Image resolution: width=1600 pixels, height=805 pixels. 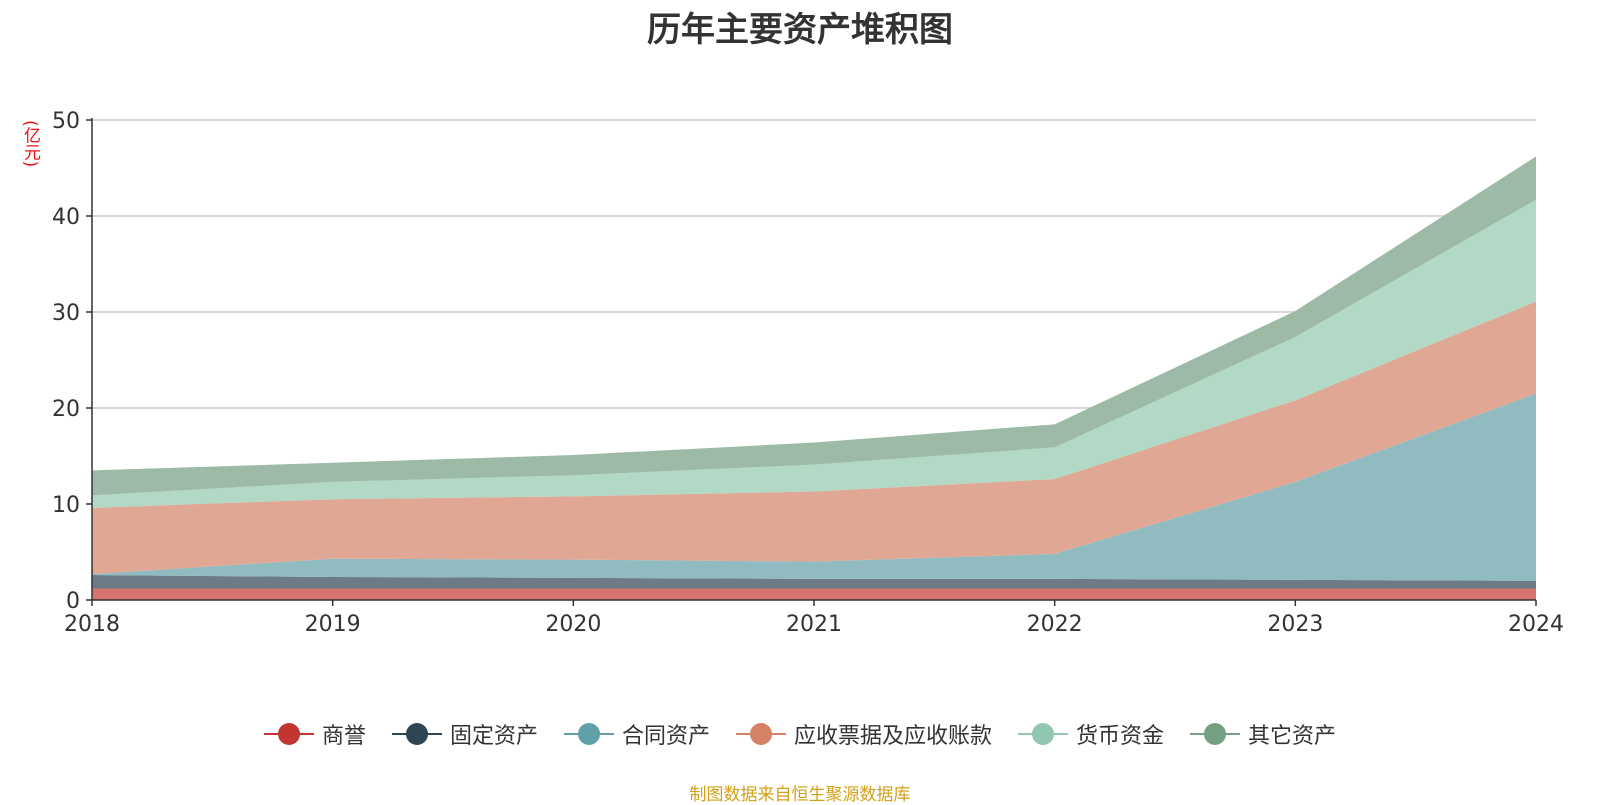 I want to click on y-axis-unit-label: (亿元), so click(x=30, y=144).